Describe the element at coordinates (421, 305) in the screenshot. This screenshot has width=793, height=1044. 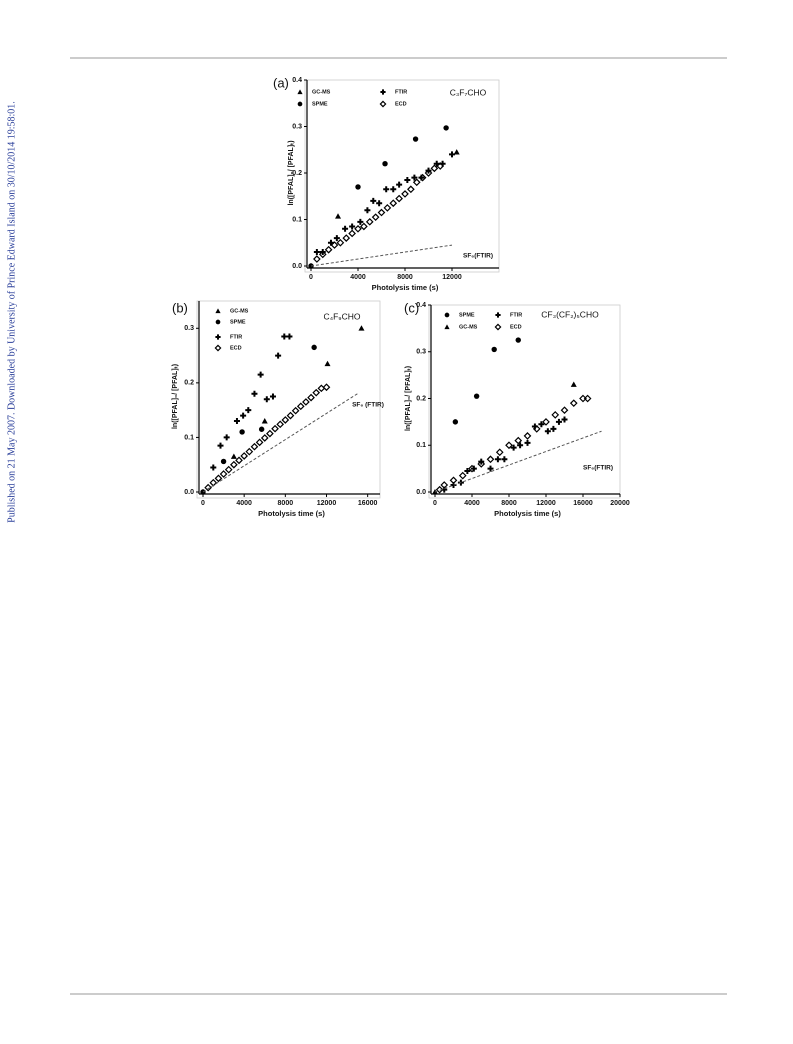
I see `y-tick-label: 0.4` at that location.